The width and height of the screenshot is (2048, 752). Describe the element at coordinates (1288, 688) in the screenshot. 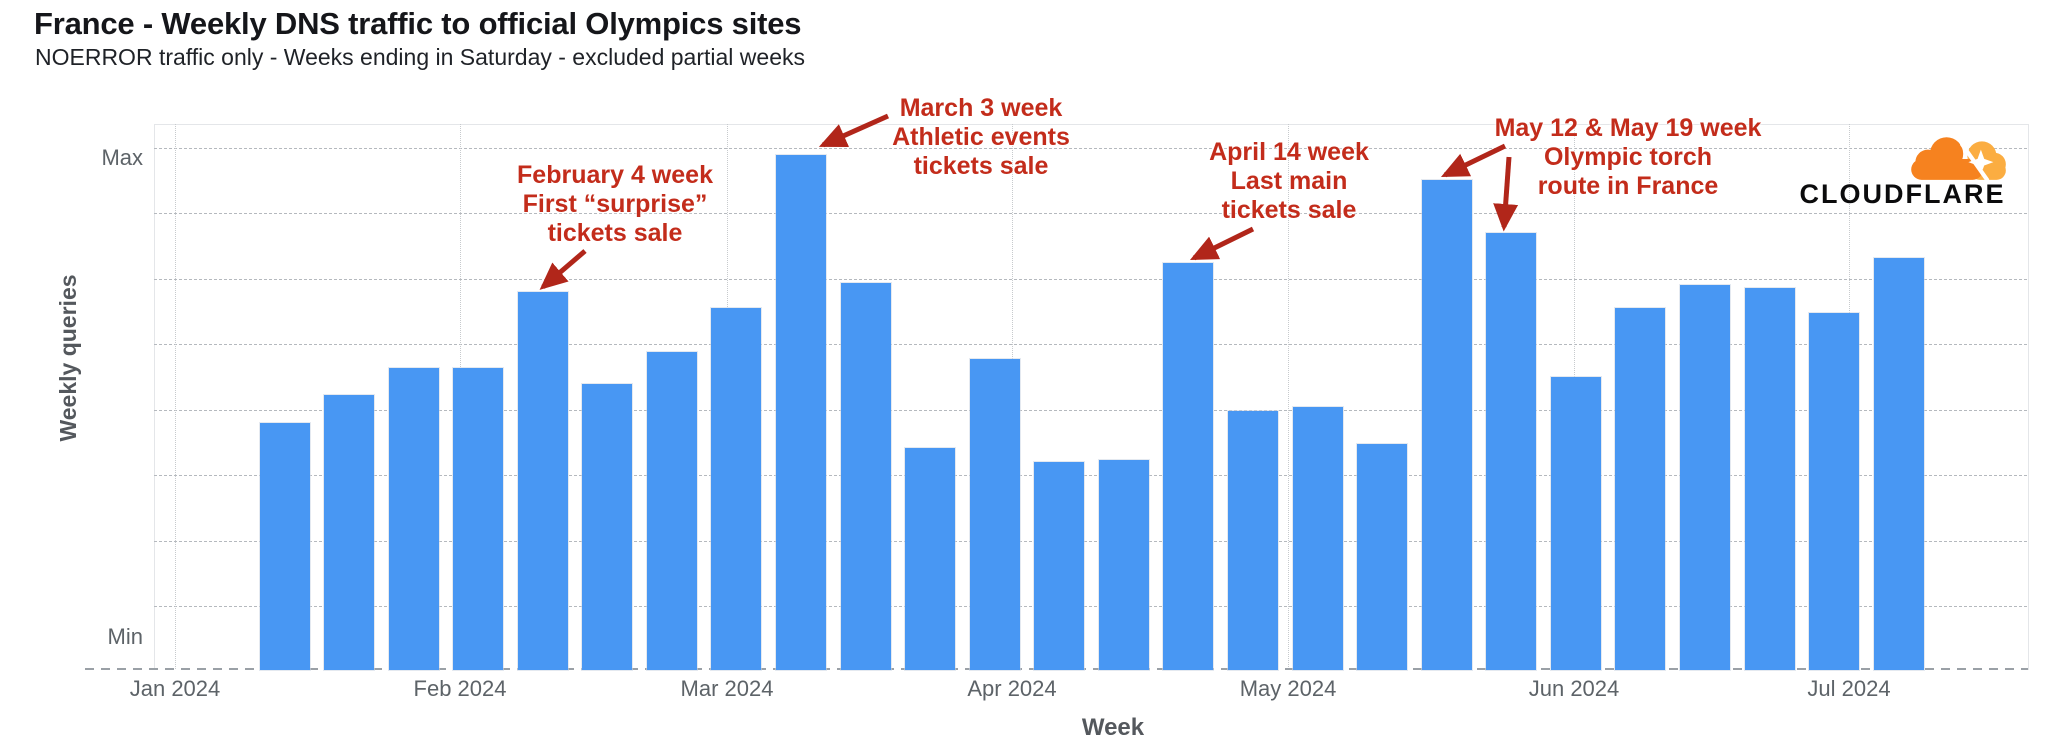

I see `x-tick-May-2024: May 2024` at that location.